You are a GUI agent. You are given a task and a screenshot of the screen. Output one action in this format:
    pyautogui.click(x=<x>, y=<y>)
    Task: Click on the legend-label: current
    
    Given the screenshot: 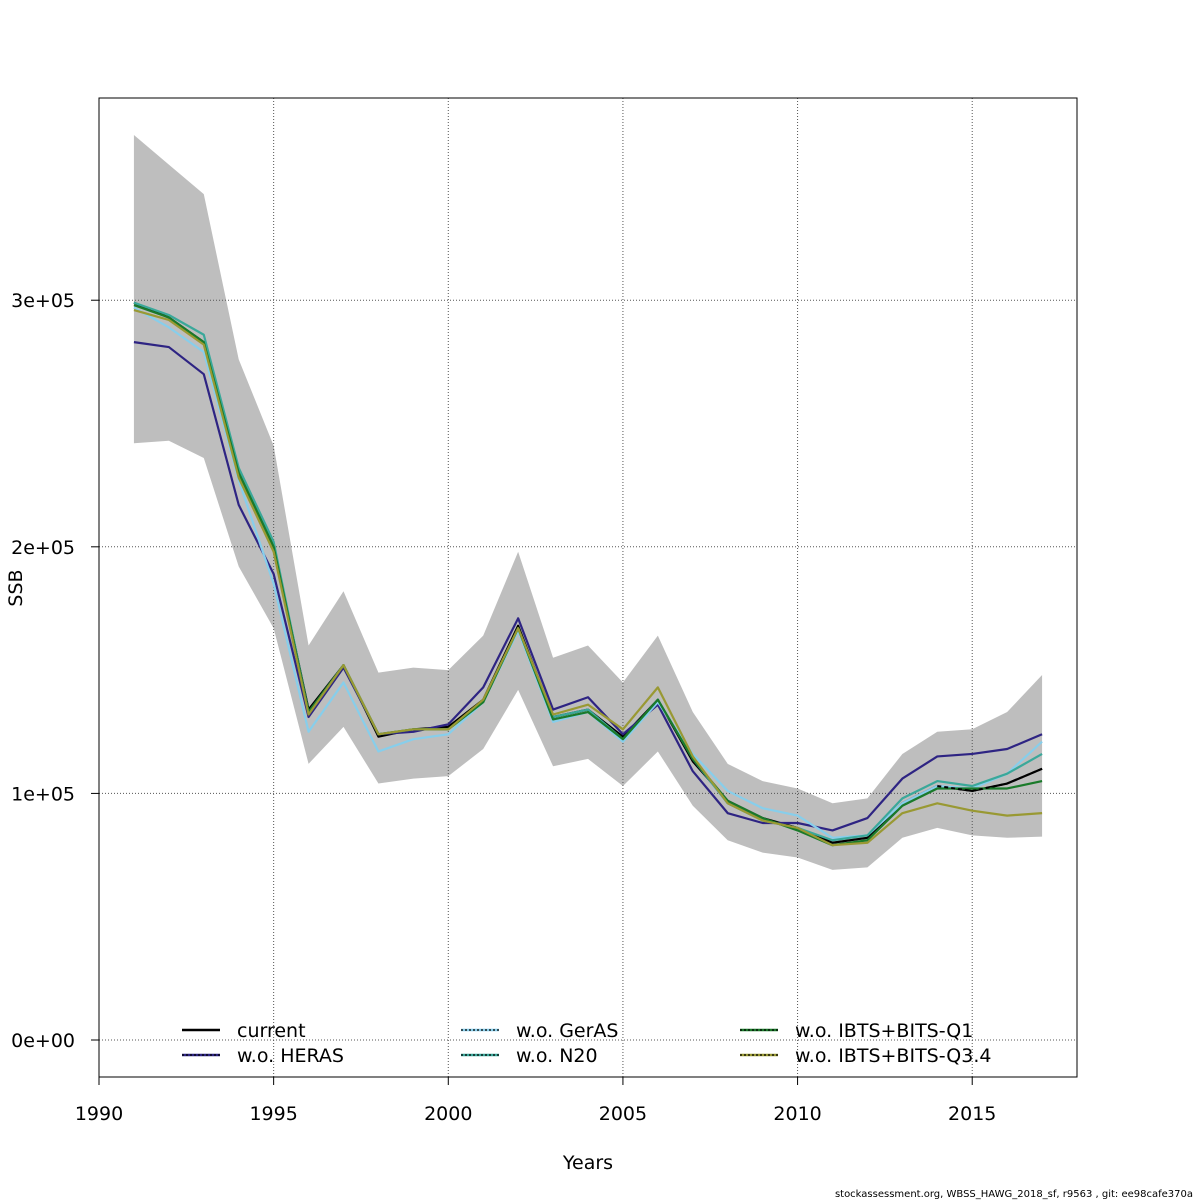 What is the action you would take?
    pyautogui.click(x=271, y=1031)
    